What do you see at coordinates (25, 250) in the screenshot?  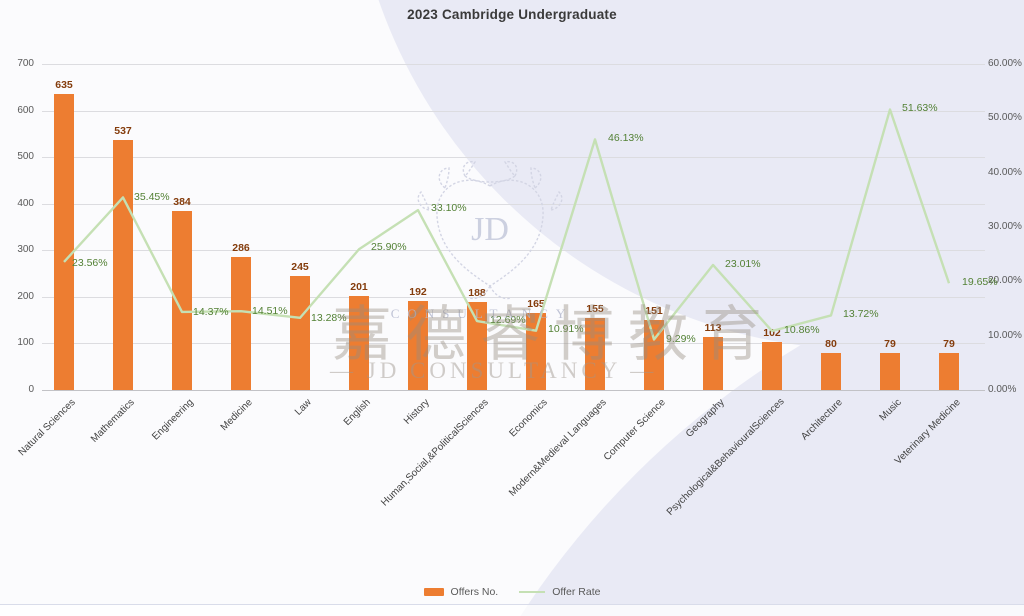 I see `y-axis-left-tick: 300` at bounding box center [25, 250].